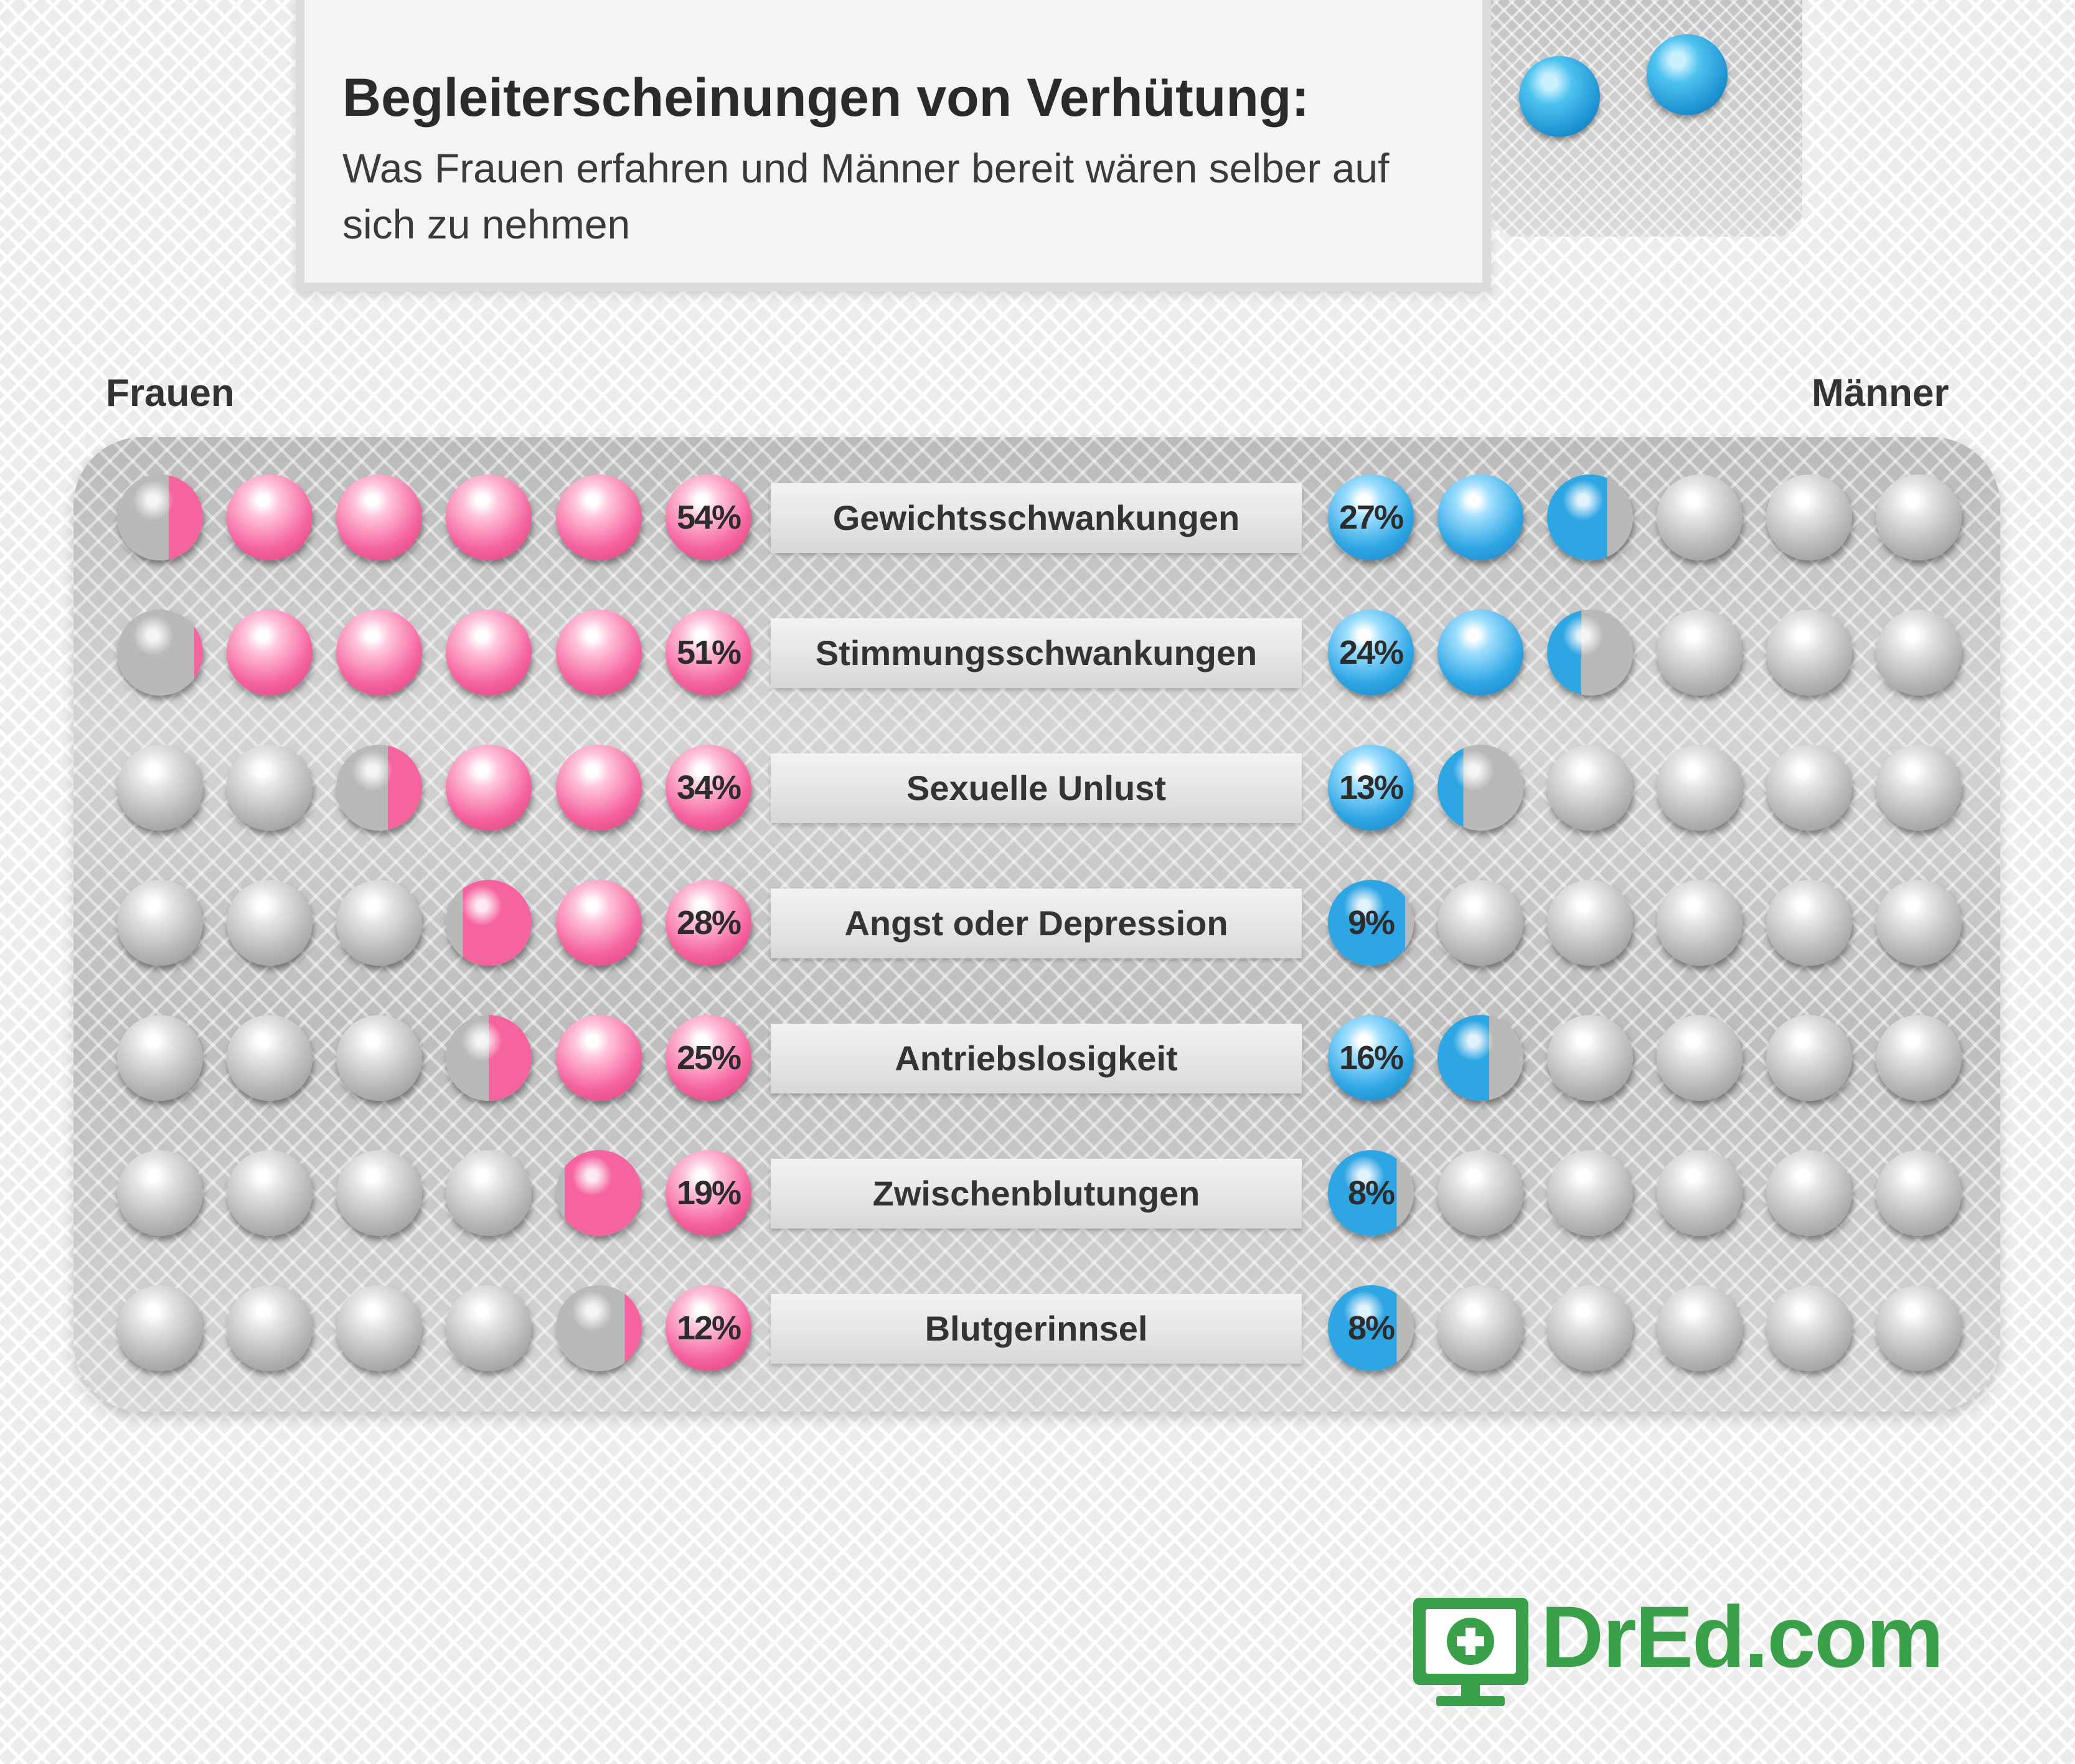 This screenshot has height=1764, width=2075. I want to click on frauen-value-pill: 51%, so click(708, 653).